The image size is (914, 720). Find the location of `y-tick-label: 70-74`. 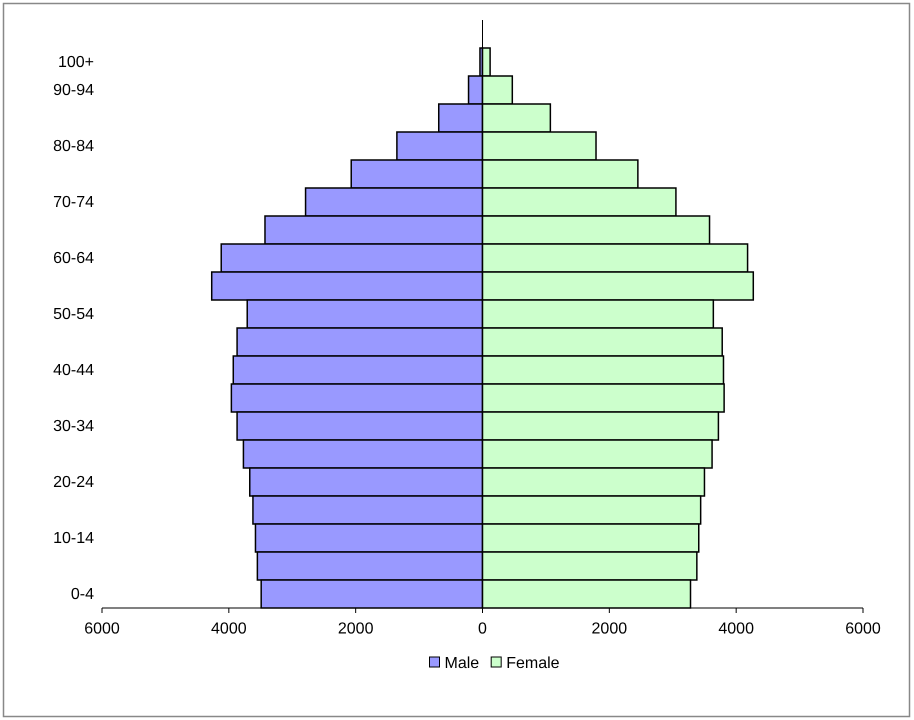

y-tick-label: 70-74 is located at coordinates (73, 203).